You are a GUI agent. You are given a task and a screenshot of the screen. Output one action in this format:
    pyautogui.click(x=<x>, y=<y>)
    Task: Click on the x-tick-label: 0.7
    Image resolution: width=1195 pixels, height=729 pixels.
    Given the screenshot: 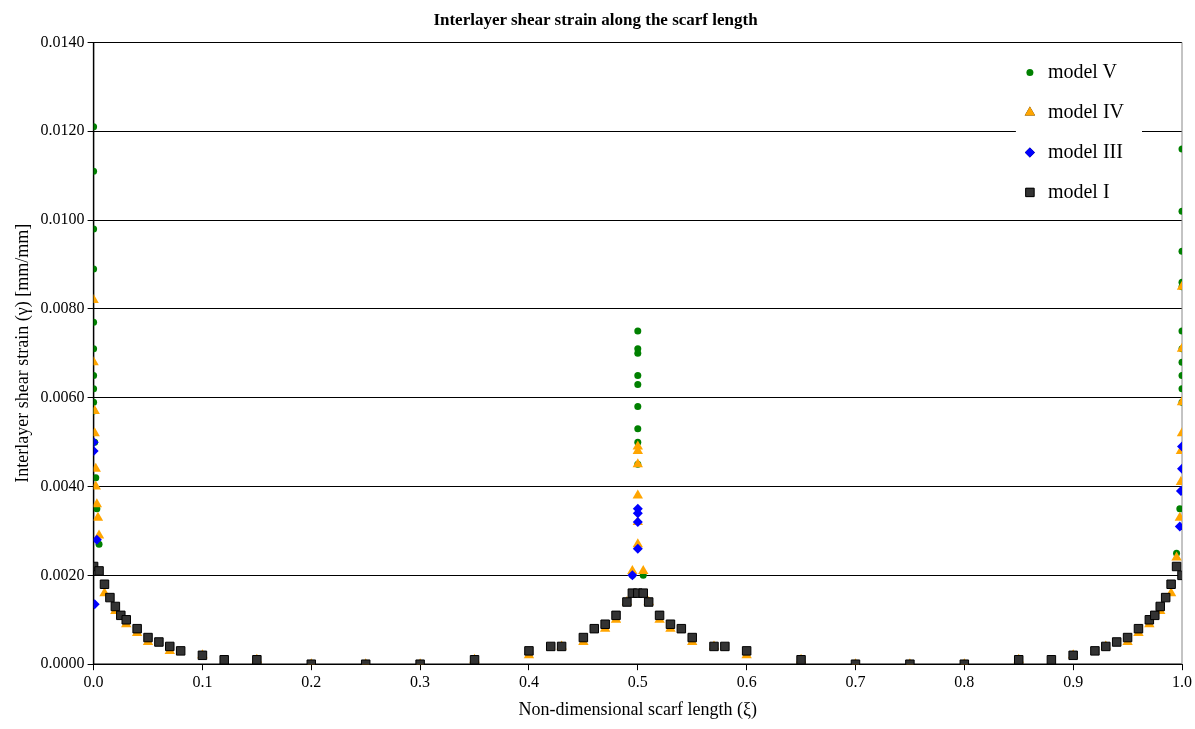 What is the action you would take?
    pyautogui.click(x=855, y=681)
    